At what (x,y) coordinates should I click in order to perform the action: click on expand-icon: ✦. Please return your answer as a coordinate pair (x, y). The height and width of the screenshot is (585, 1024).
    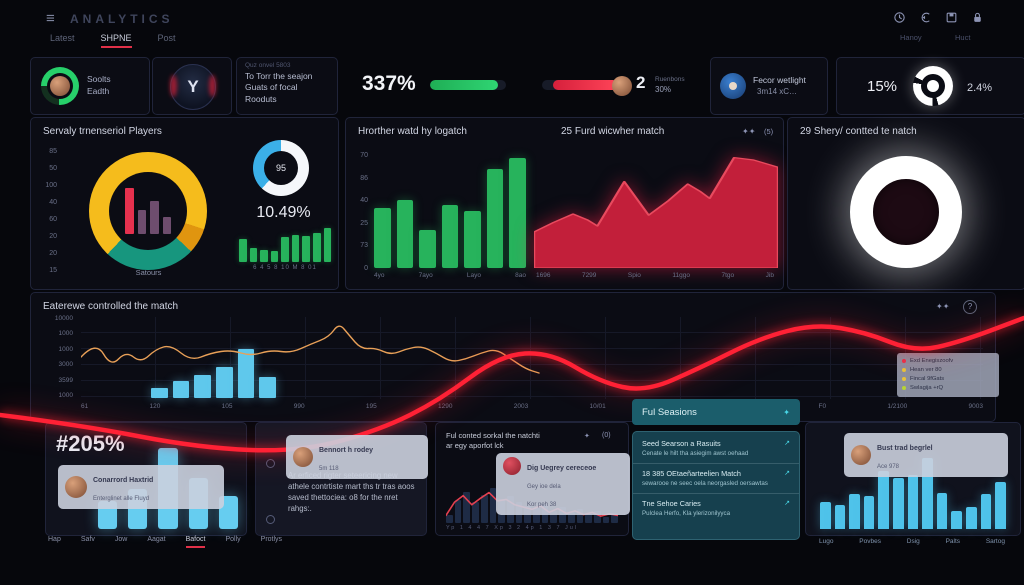
    Looking at the image, I should click on (587, 436).